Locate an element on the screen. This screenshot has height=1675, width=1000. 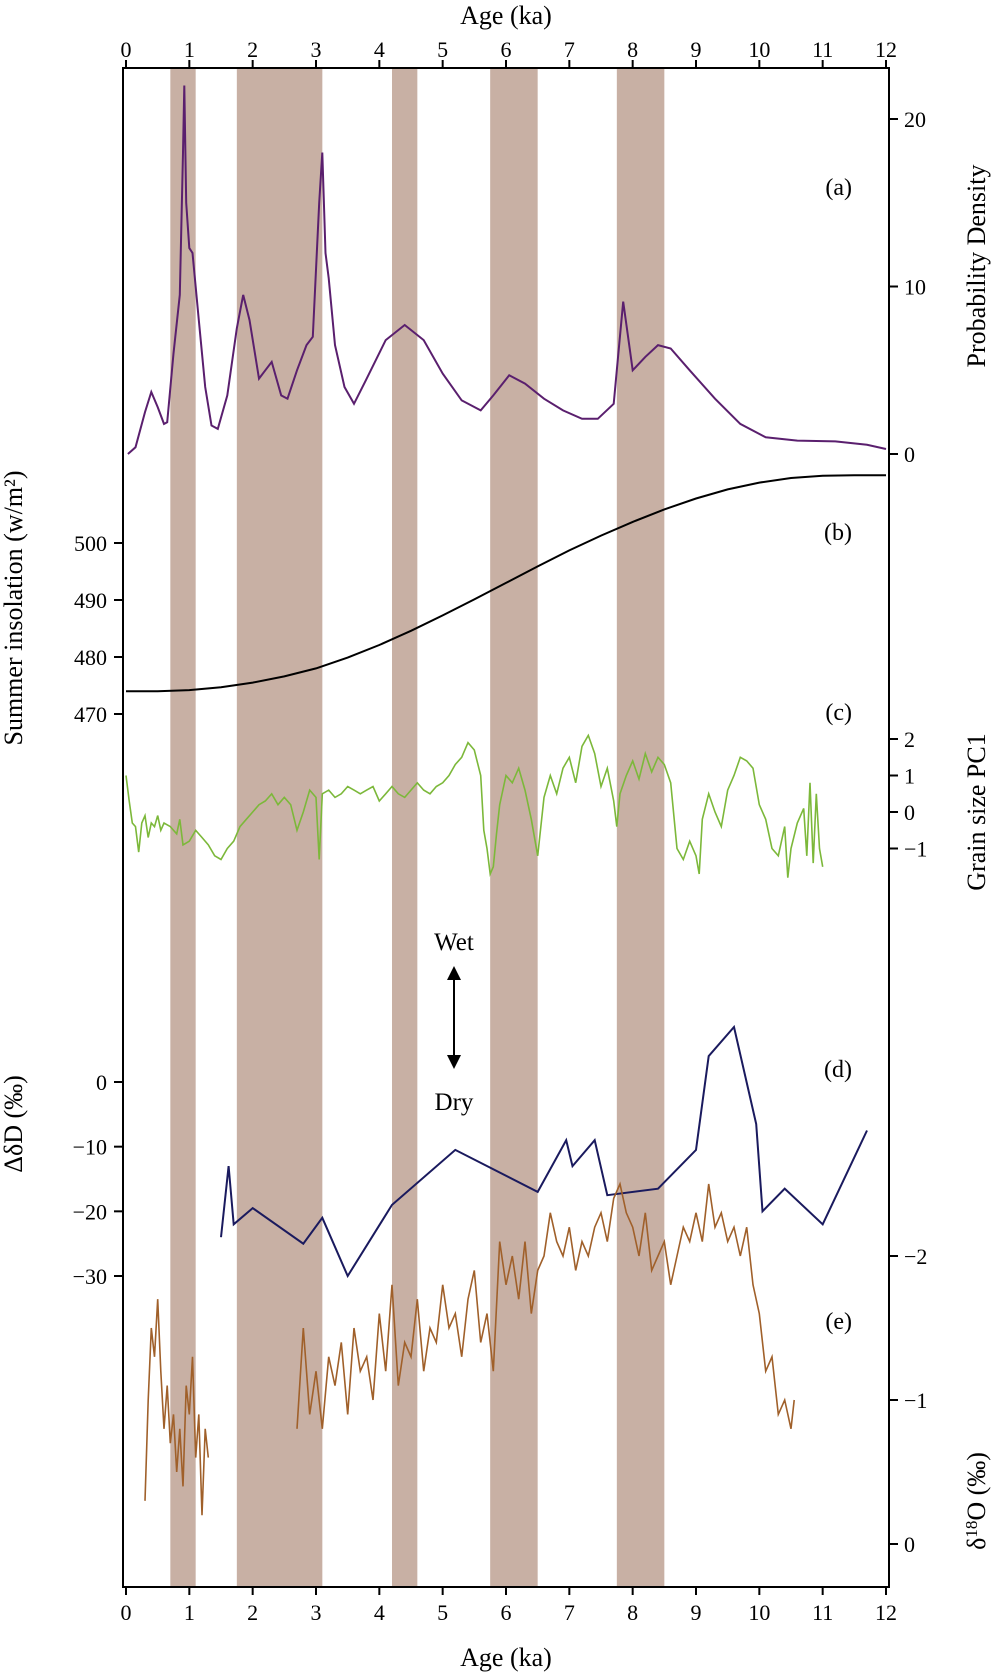
x-tick-label-bottom: 7 is located at coordinates (569, 1612).